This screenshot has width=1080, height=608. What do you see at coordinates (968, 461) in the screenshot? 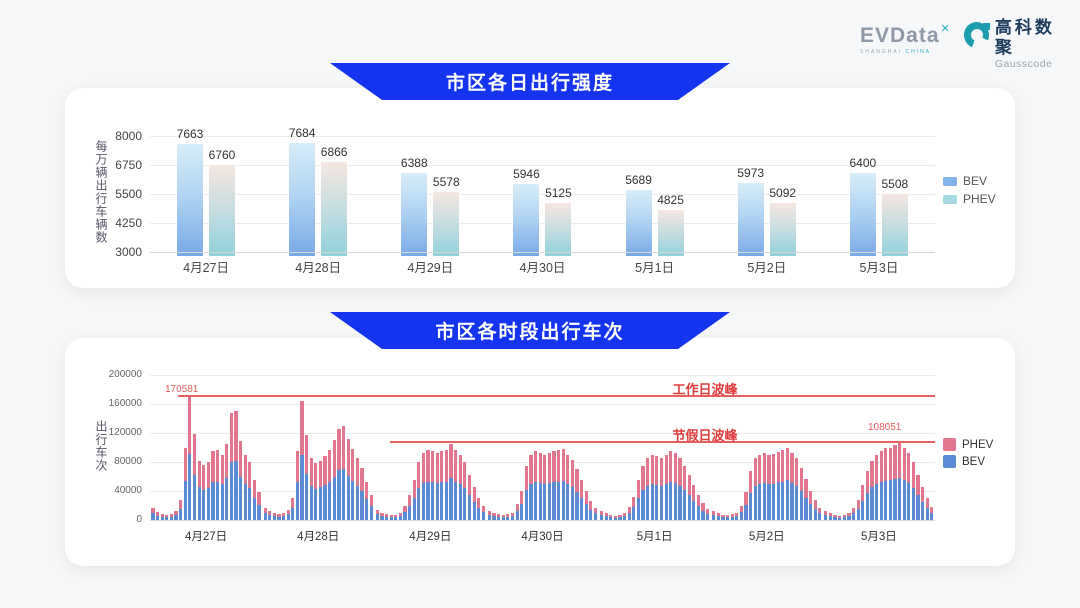
I see `legend-item-bev: BEV` at bounding box center [968, 461].